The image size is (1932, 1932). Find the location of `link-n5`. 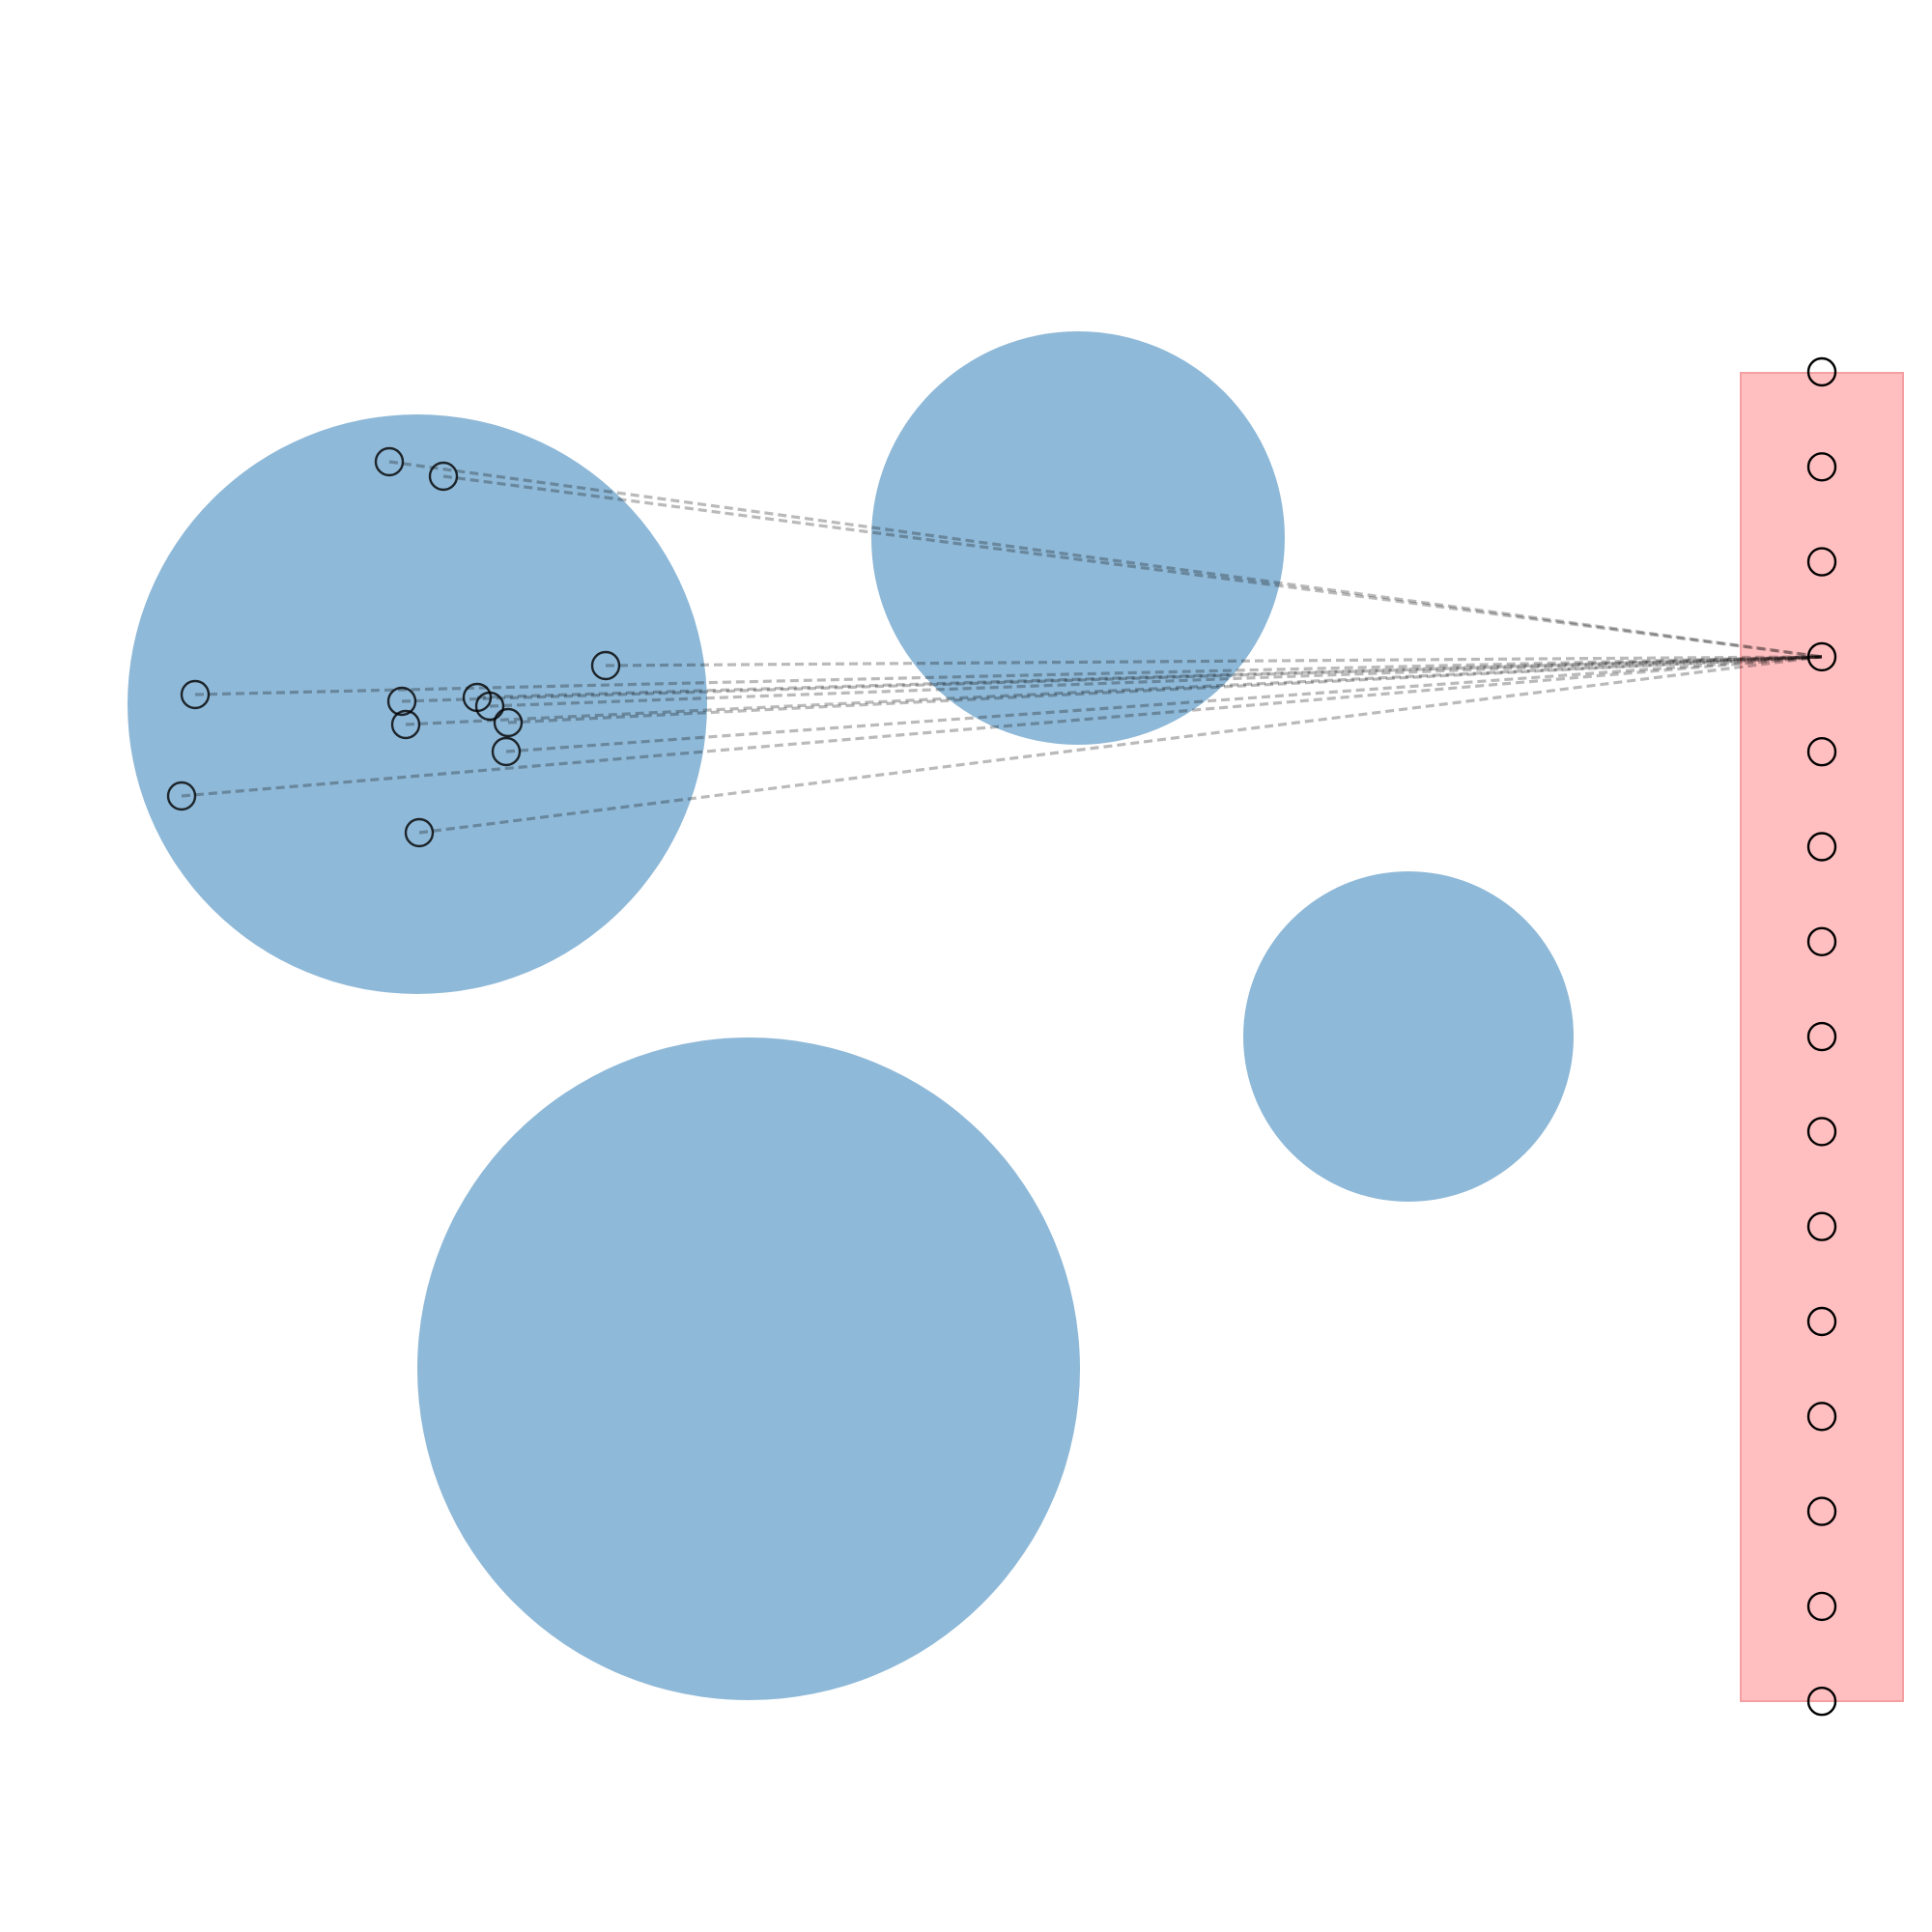

link-n5 is located at coordinates (1112, 679).